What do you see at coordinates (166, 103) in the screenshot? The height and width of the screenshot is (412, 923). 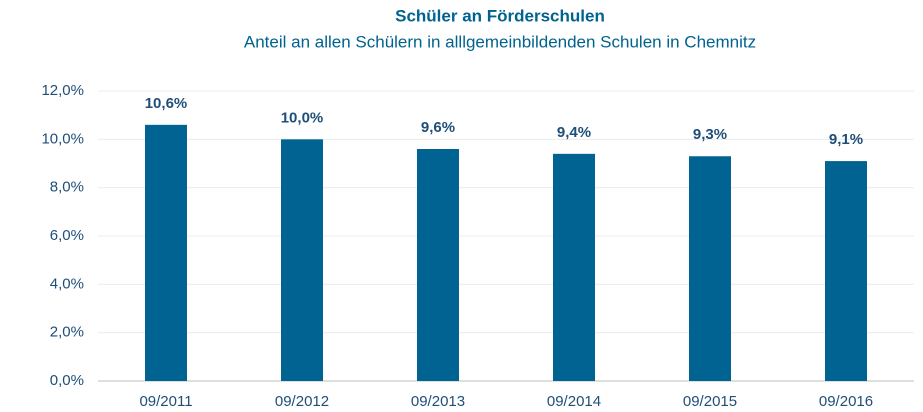 I see `value-label: 10,6%` at bounding box center [166, 103].